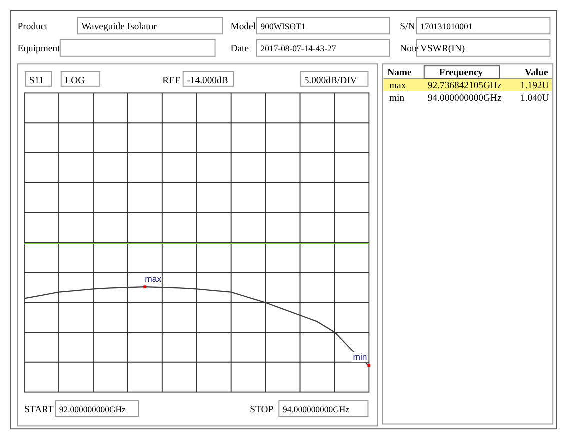 The height and width of the screenshot is (438, 570). What do you see at coordinates (443, 49) in the screenshot?
I see `text: VSWR(IN)` at bounding box center [443, 49].